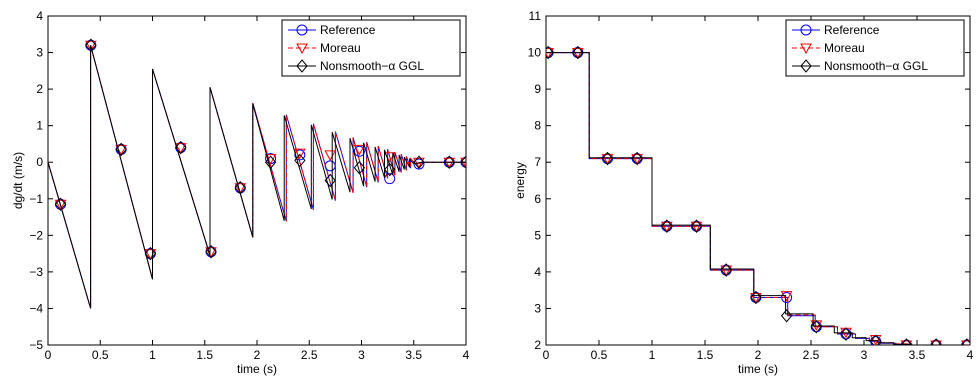  Describe the element at coordinates (39, 126) in the screenshot. I see `y-tick-label: 1` at that location.